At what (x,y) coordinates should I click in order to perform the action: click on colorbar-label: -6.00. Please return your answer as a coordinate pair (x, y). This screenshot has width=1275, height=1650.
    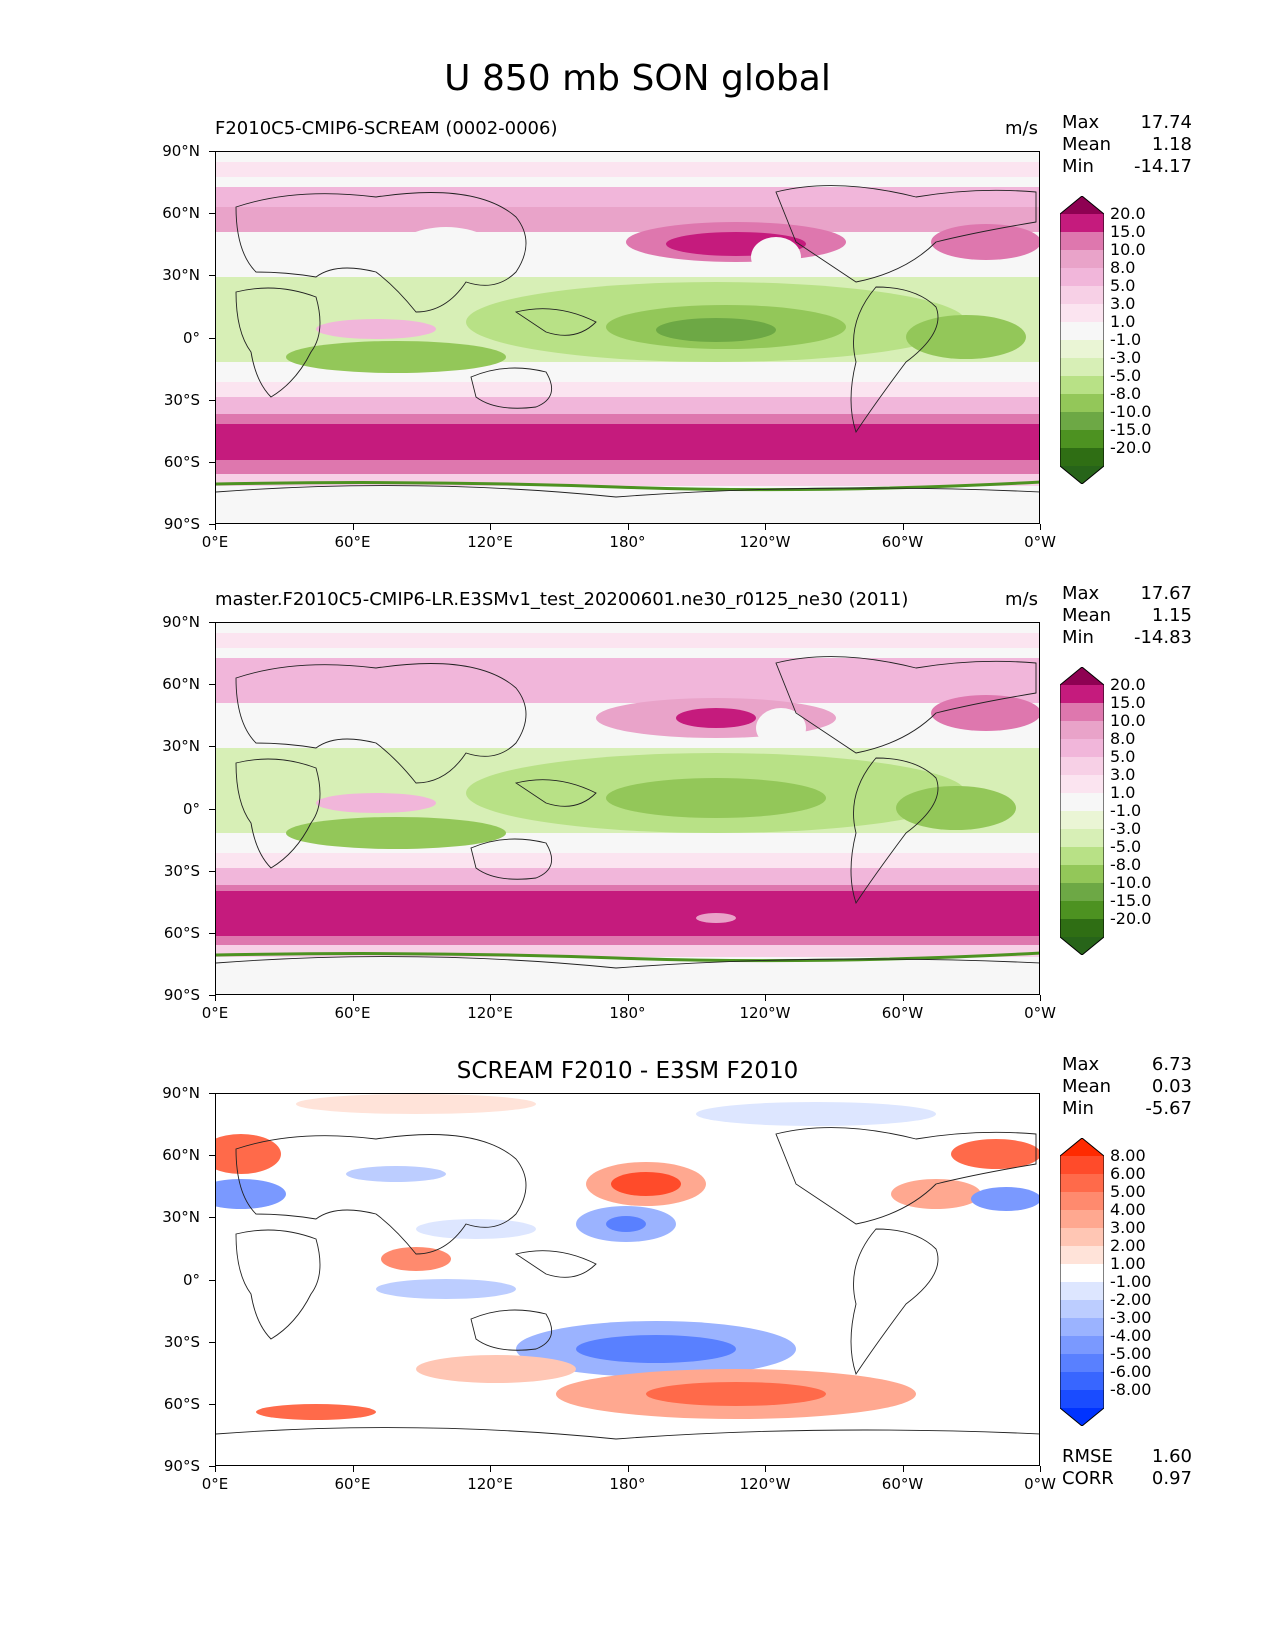
    Looking at the image, I should click on (1131, 1371).